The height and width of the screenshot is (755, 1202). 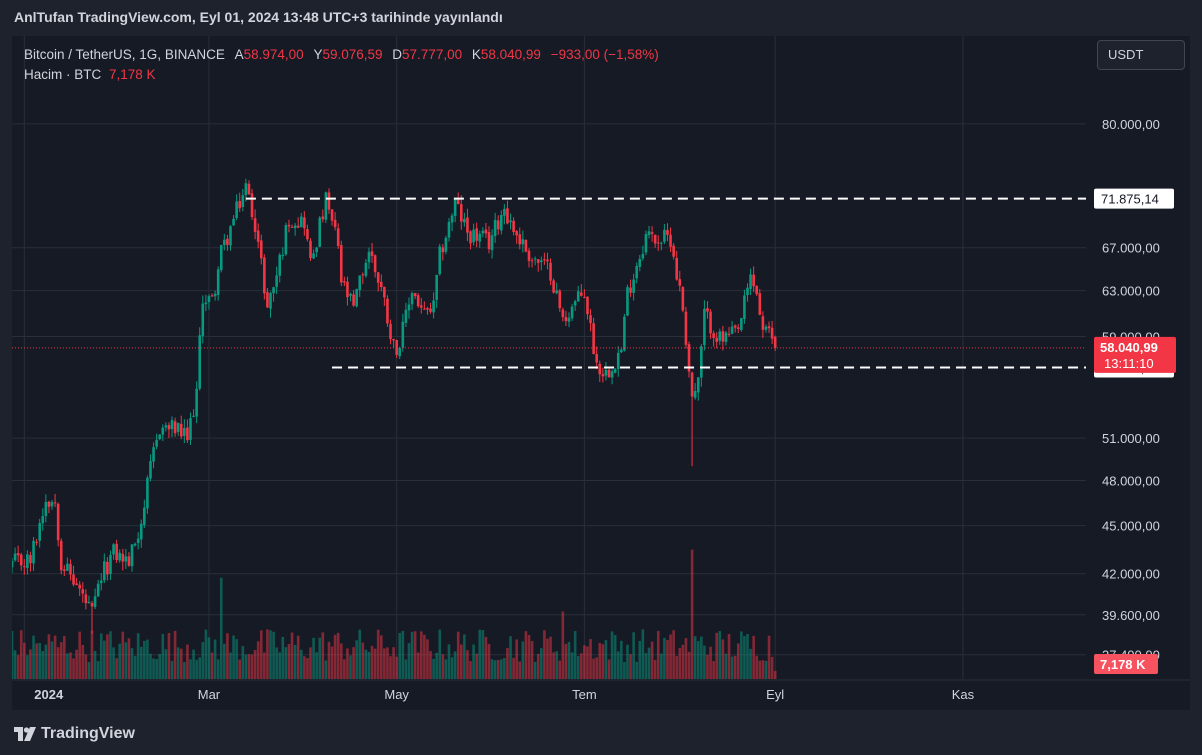 I want to click on symbol-name: Bitcoin / TetherUS, 1G, BINANCE, so click(x=124, y=54).